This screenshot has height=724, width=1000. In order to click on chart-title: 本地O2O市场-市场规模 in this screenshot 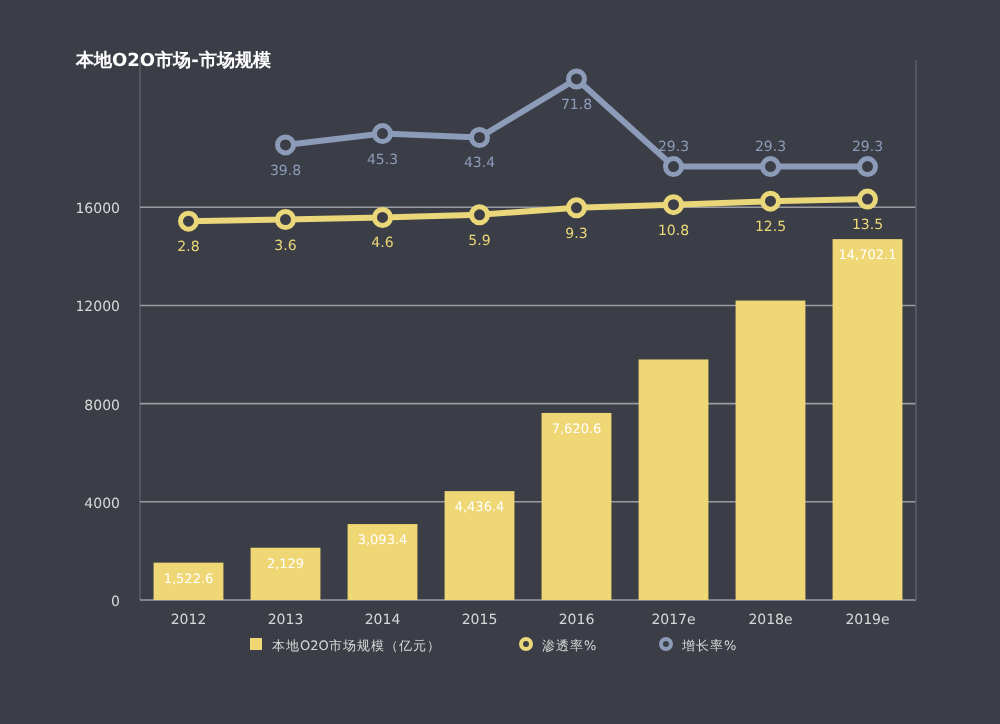, I will do `click(173, 61)`.